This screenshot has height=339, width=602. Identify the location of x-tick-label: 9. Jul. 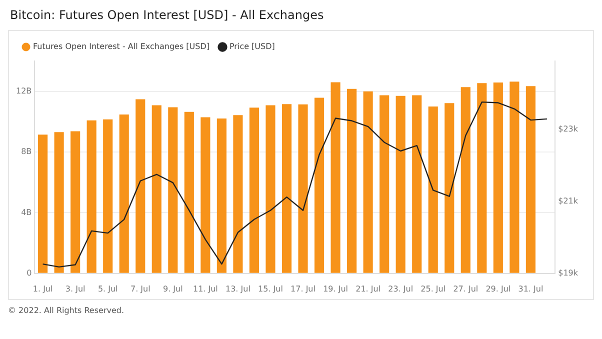
(172, 289).